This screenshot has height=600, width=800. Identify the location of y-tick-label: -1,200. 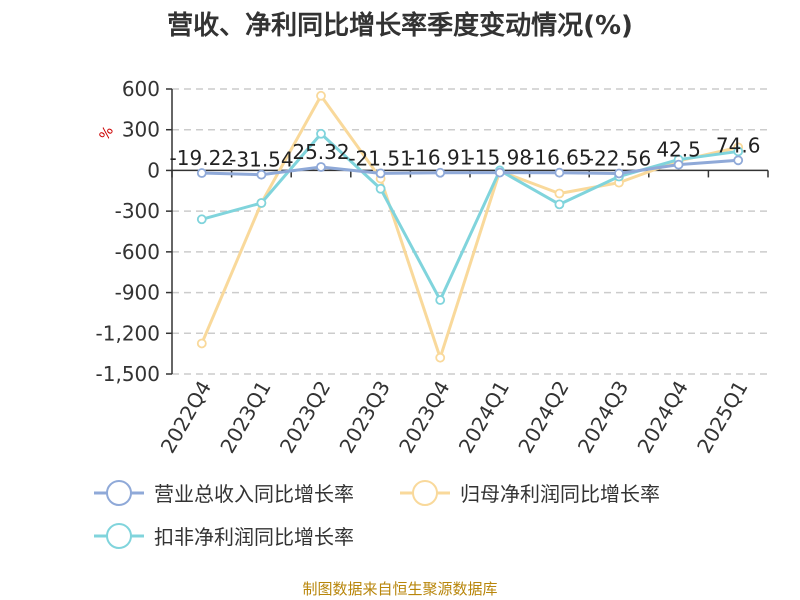
(128, 333).